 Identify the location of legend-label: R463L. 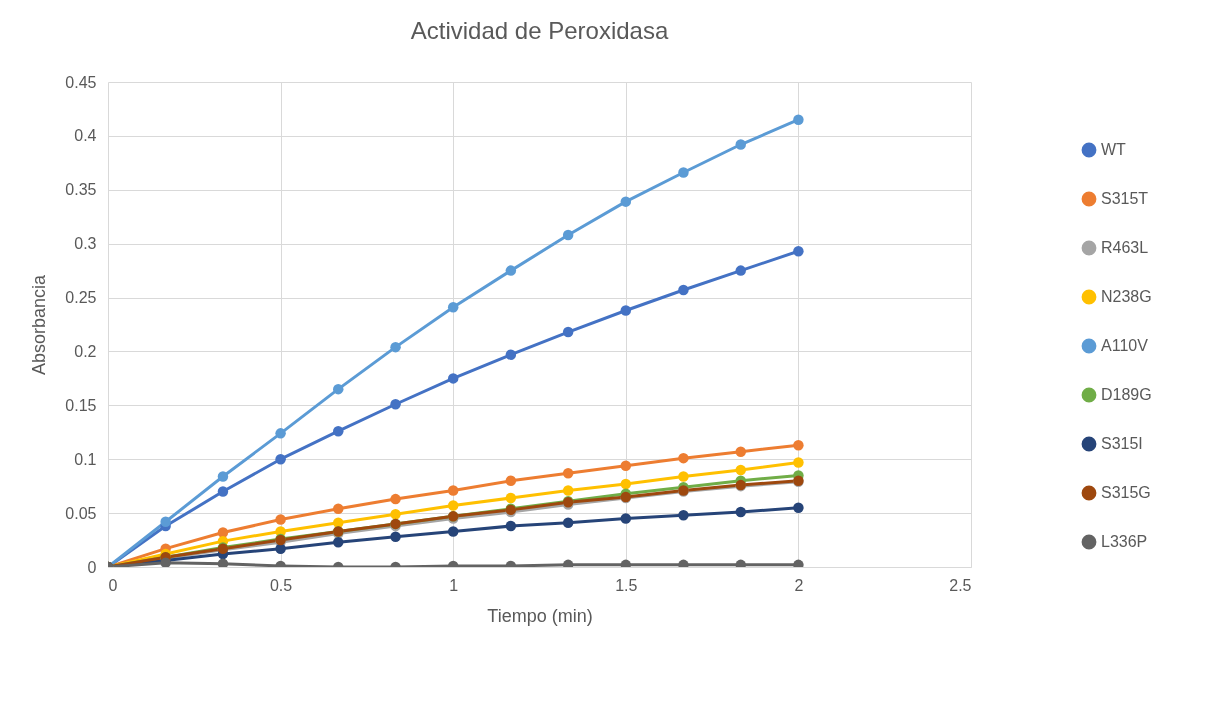
(1125, 247).